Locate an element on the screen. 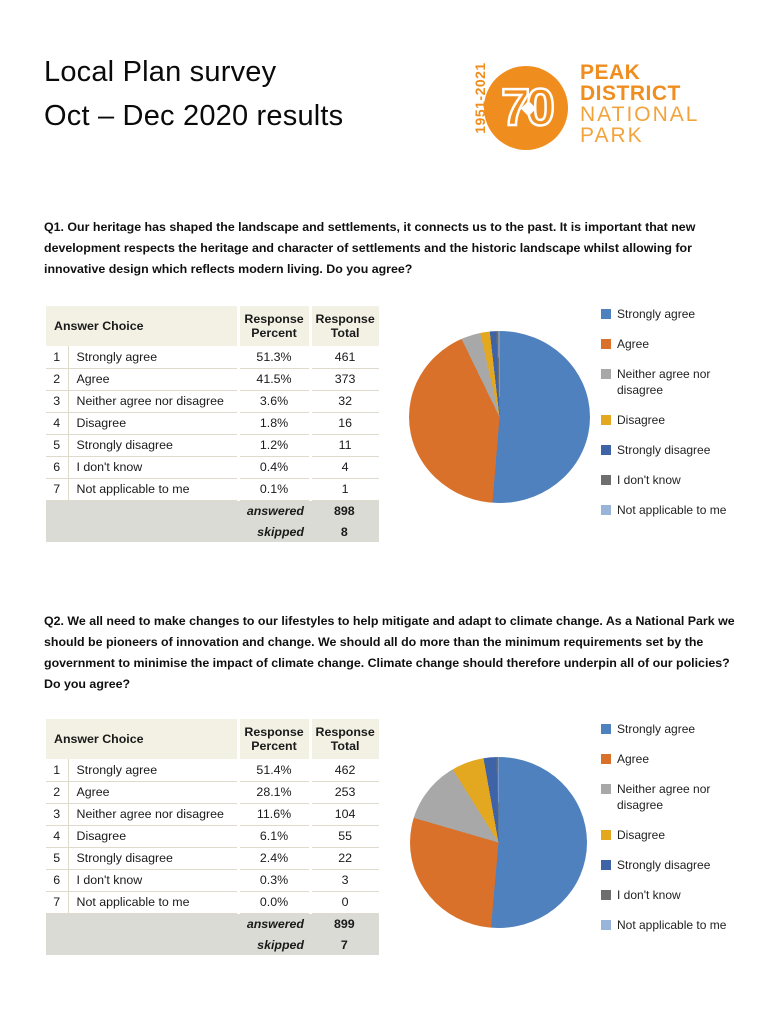  answer-label: Not applicable to me is located at coordinates (133, 489).